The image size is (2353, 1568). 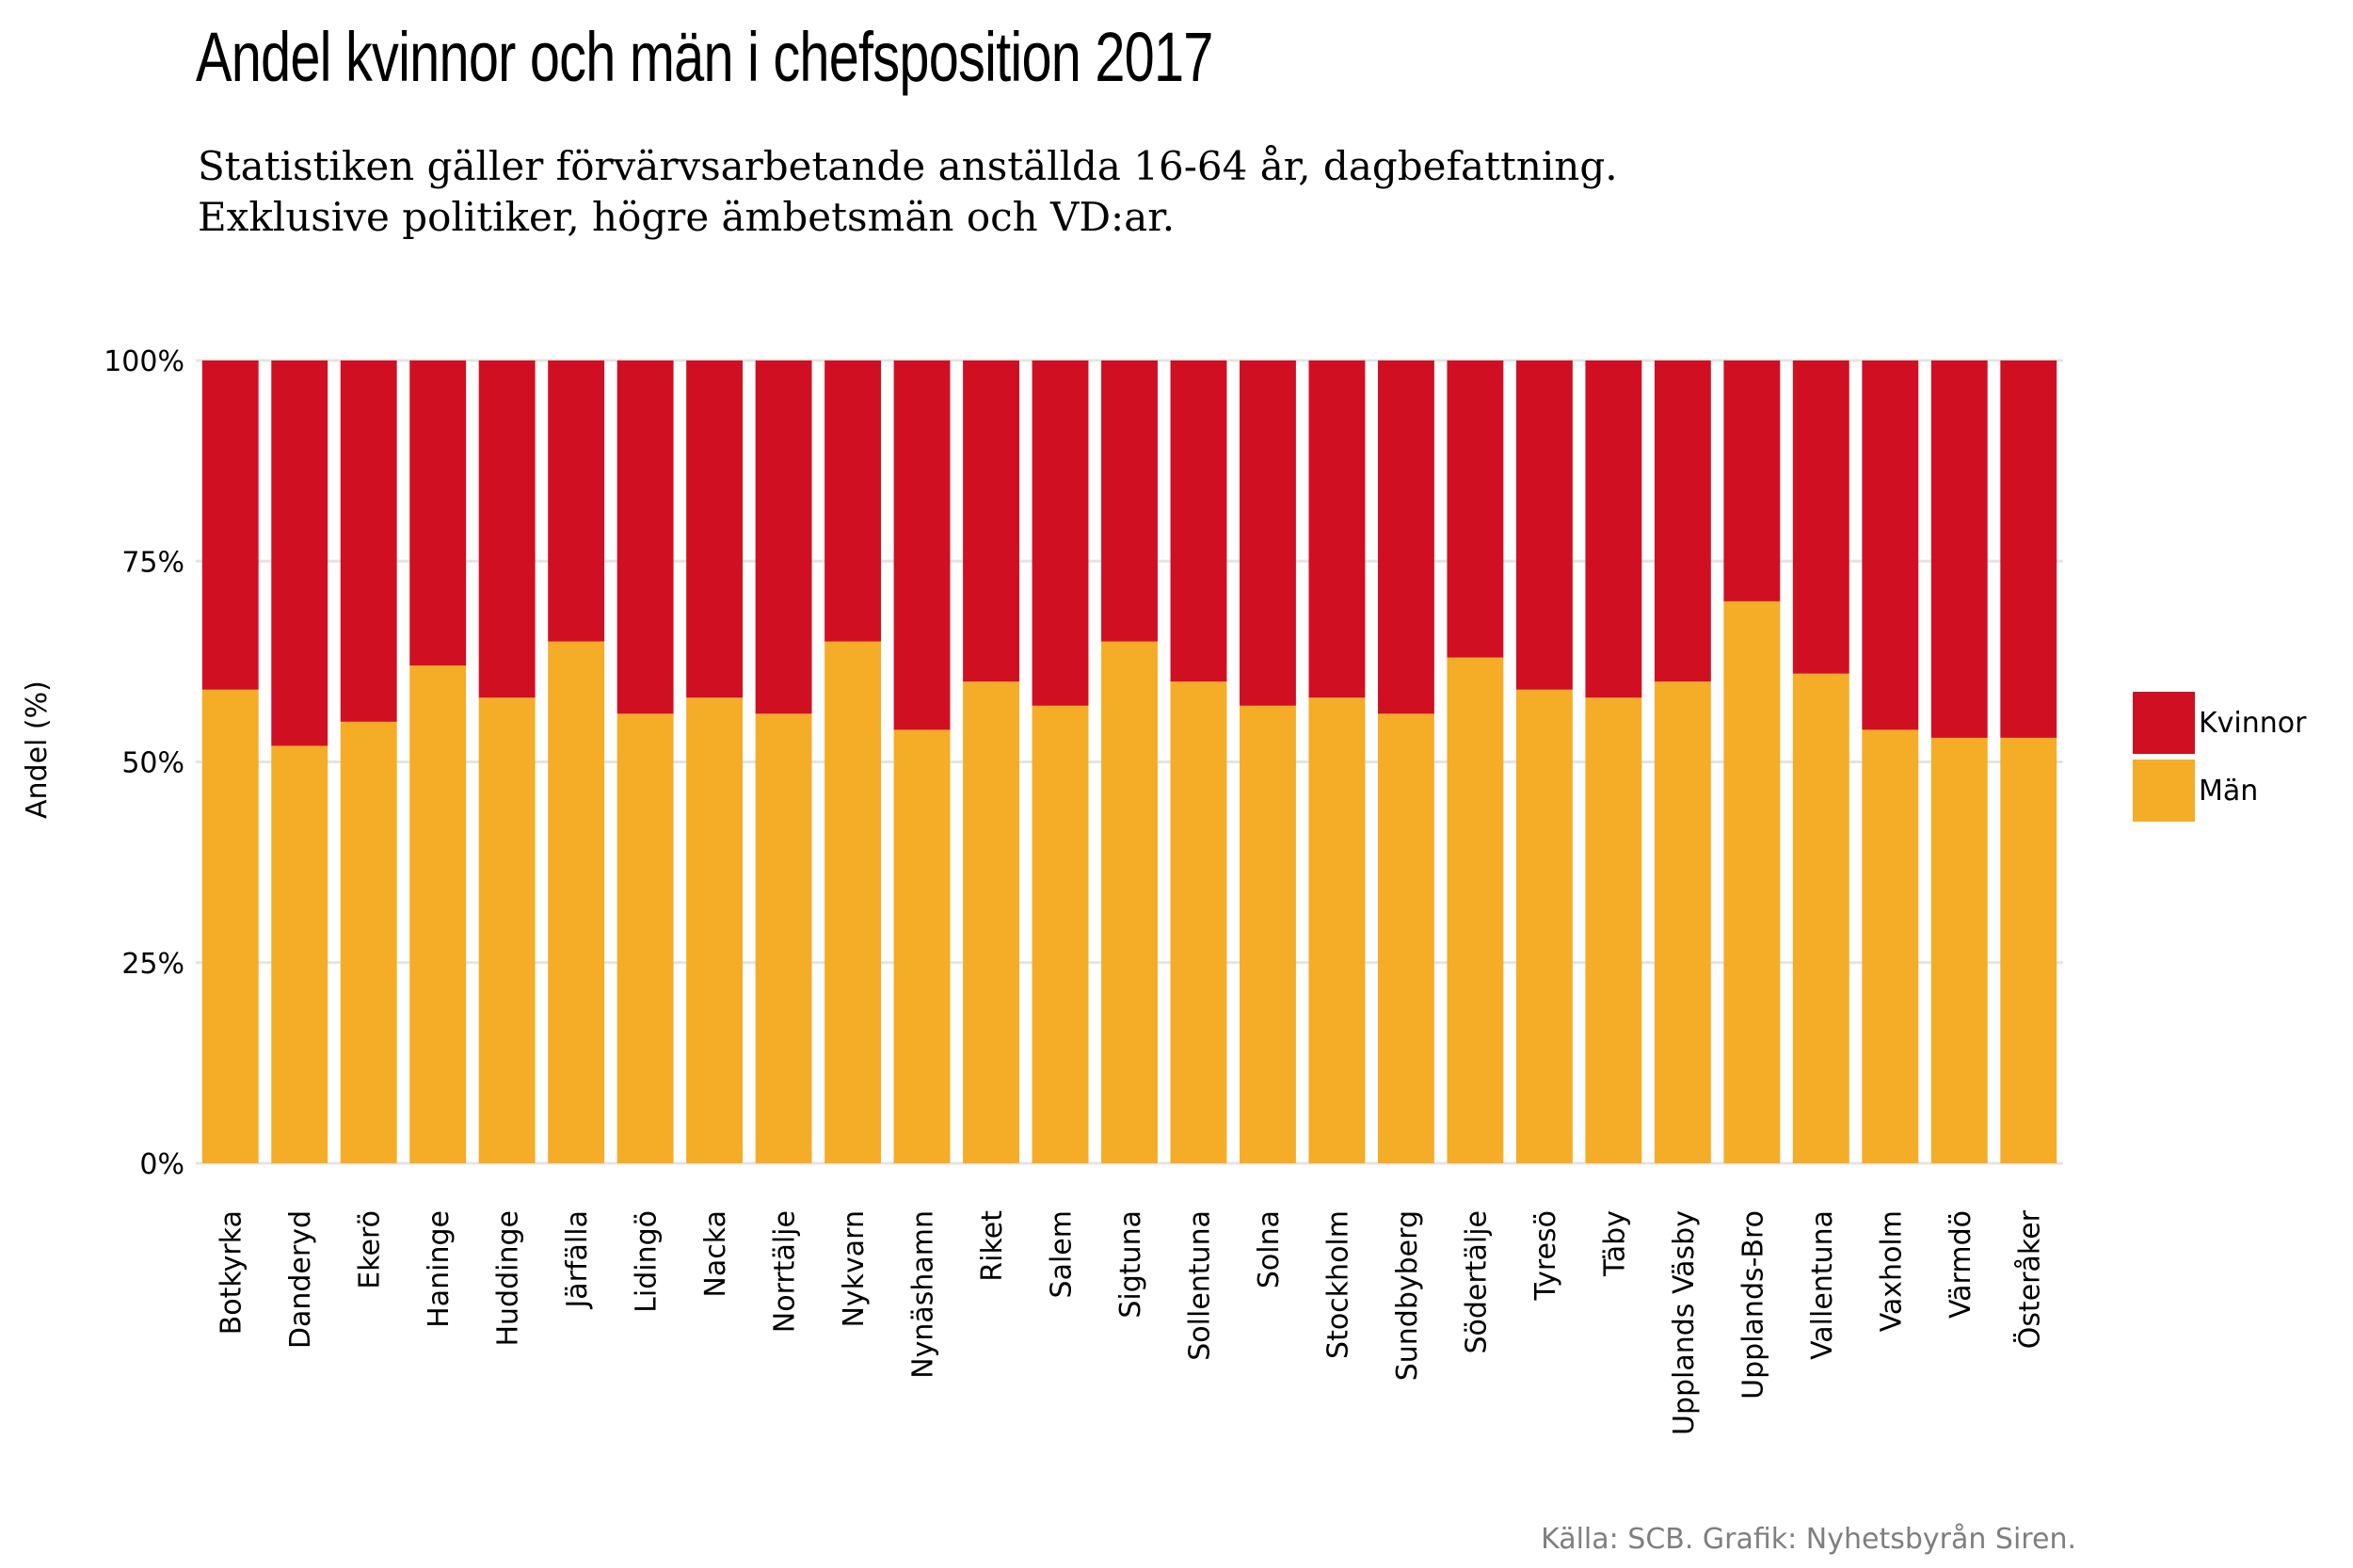 What do you see at coordinates (2164, 791) in the screenshot?
I see `legend-swatch-man` at bounding box center [2164, 791].